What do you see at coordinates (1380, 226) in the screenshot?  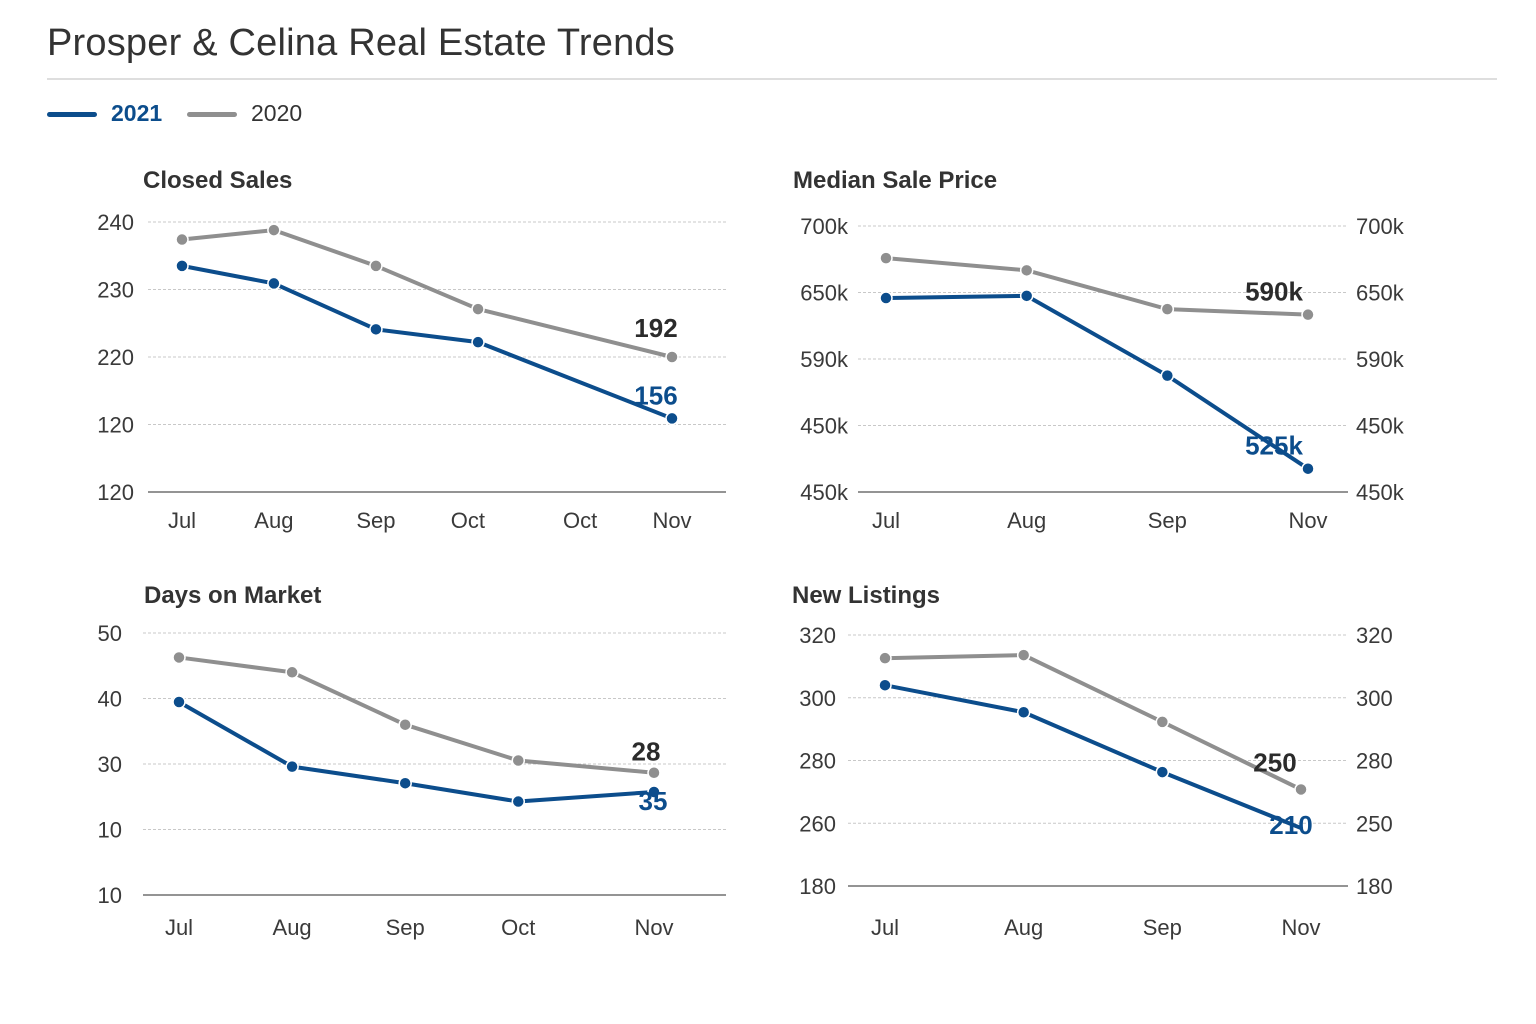 I see `y-tick-label-right: 700k` at bounding box center [1380, 226].